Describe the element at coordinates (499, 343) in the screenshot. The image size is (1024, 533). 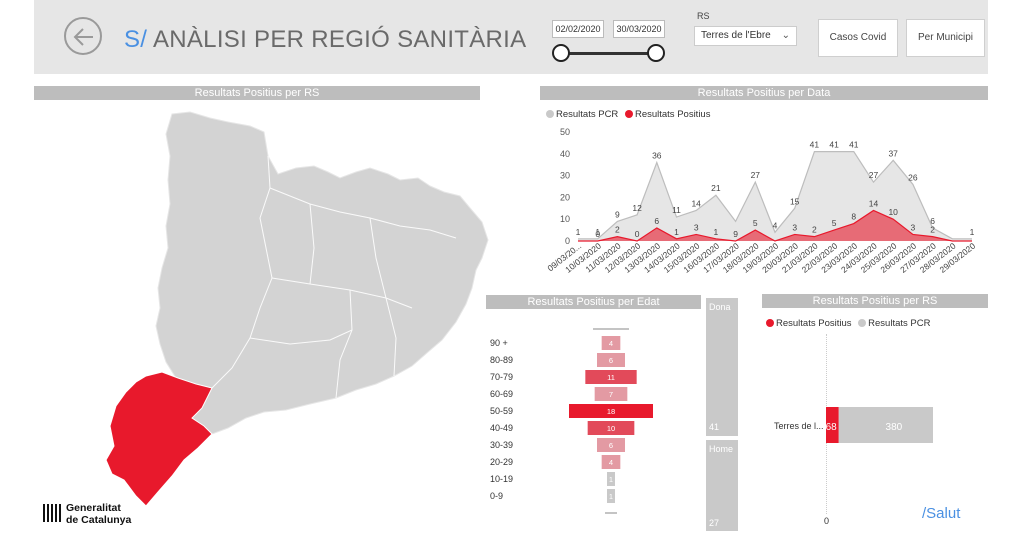
I see `age-category-label: 90 +` at that location.